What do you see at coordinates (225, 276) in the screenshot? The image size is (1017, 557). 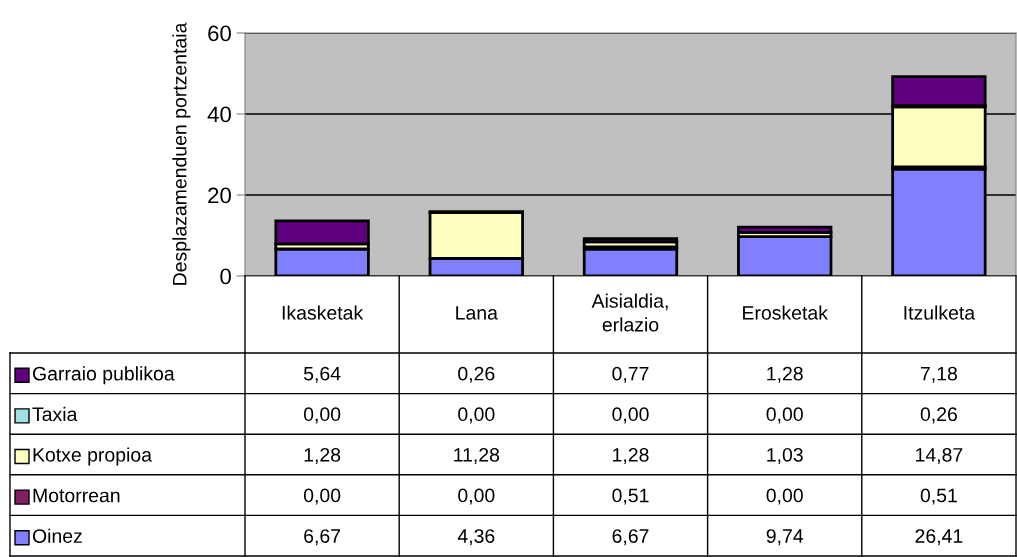 I see `y-tick-label: 0` at bounding box center [225, 276].